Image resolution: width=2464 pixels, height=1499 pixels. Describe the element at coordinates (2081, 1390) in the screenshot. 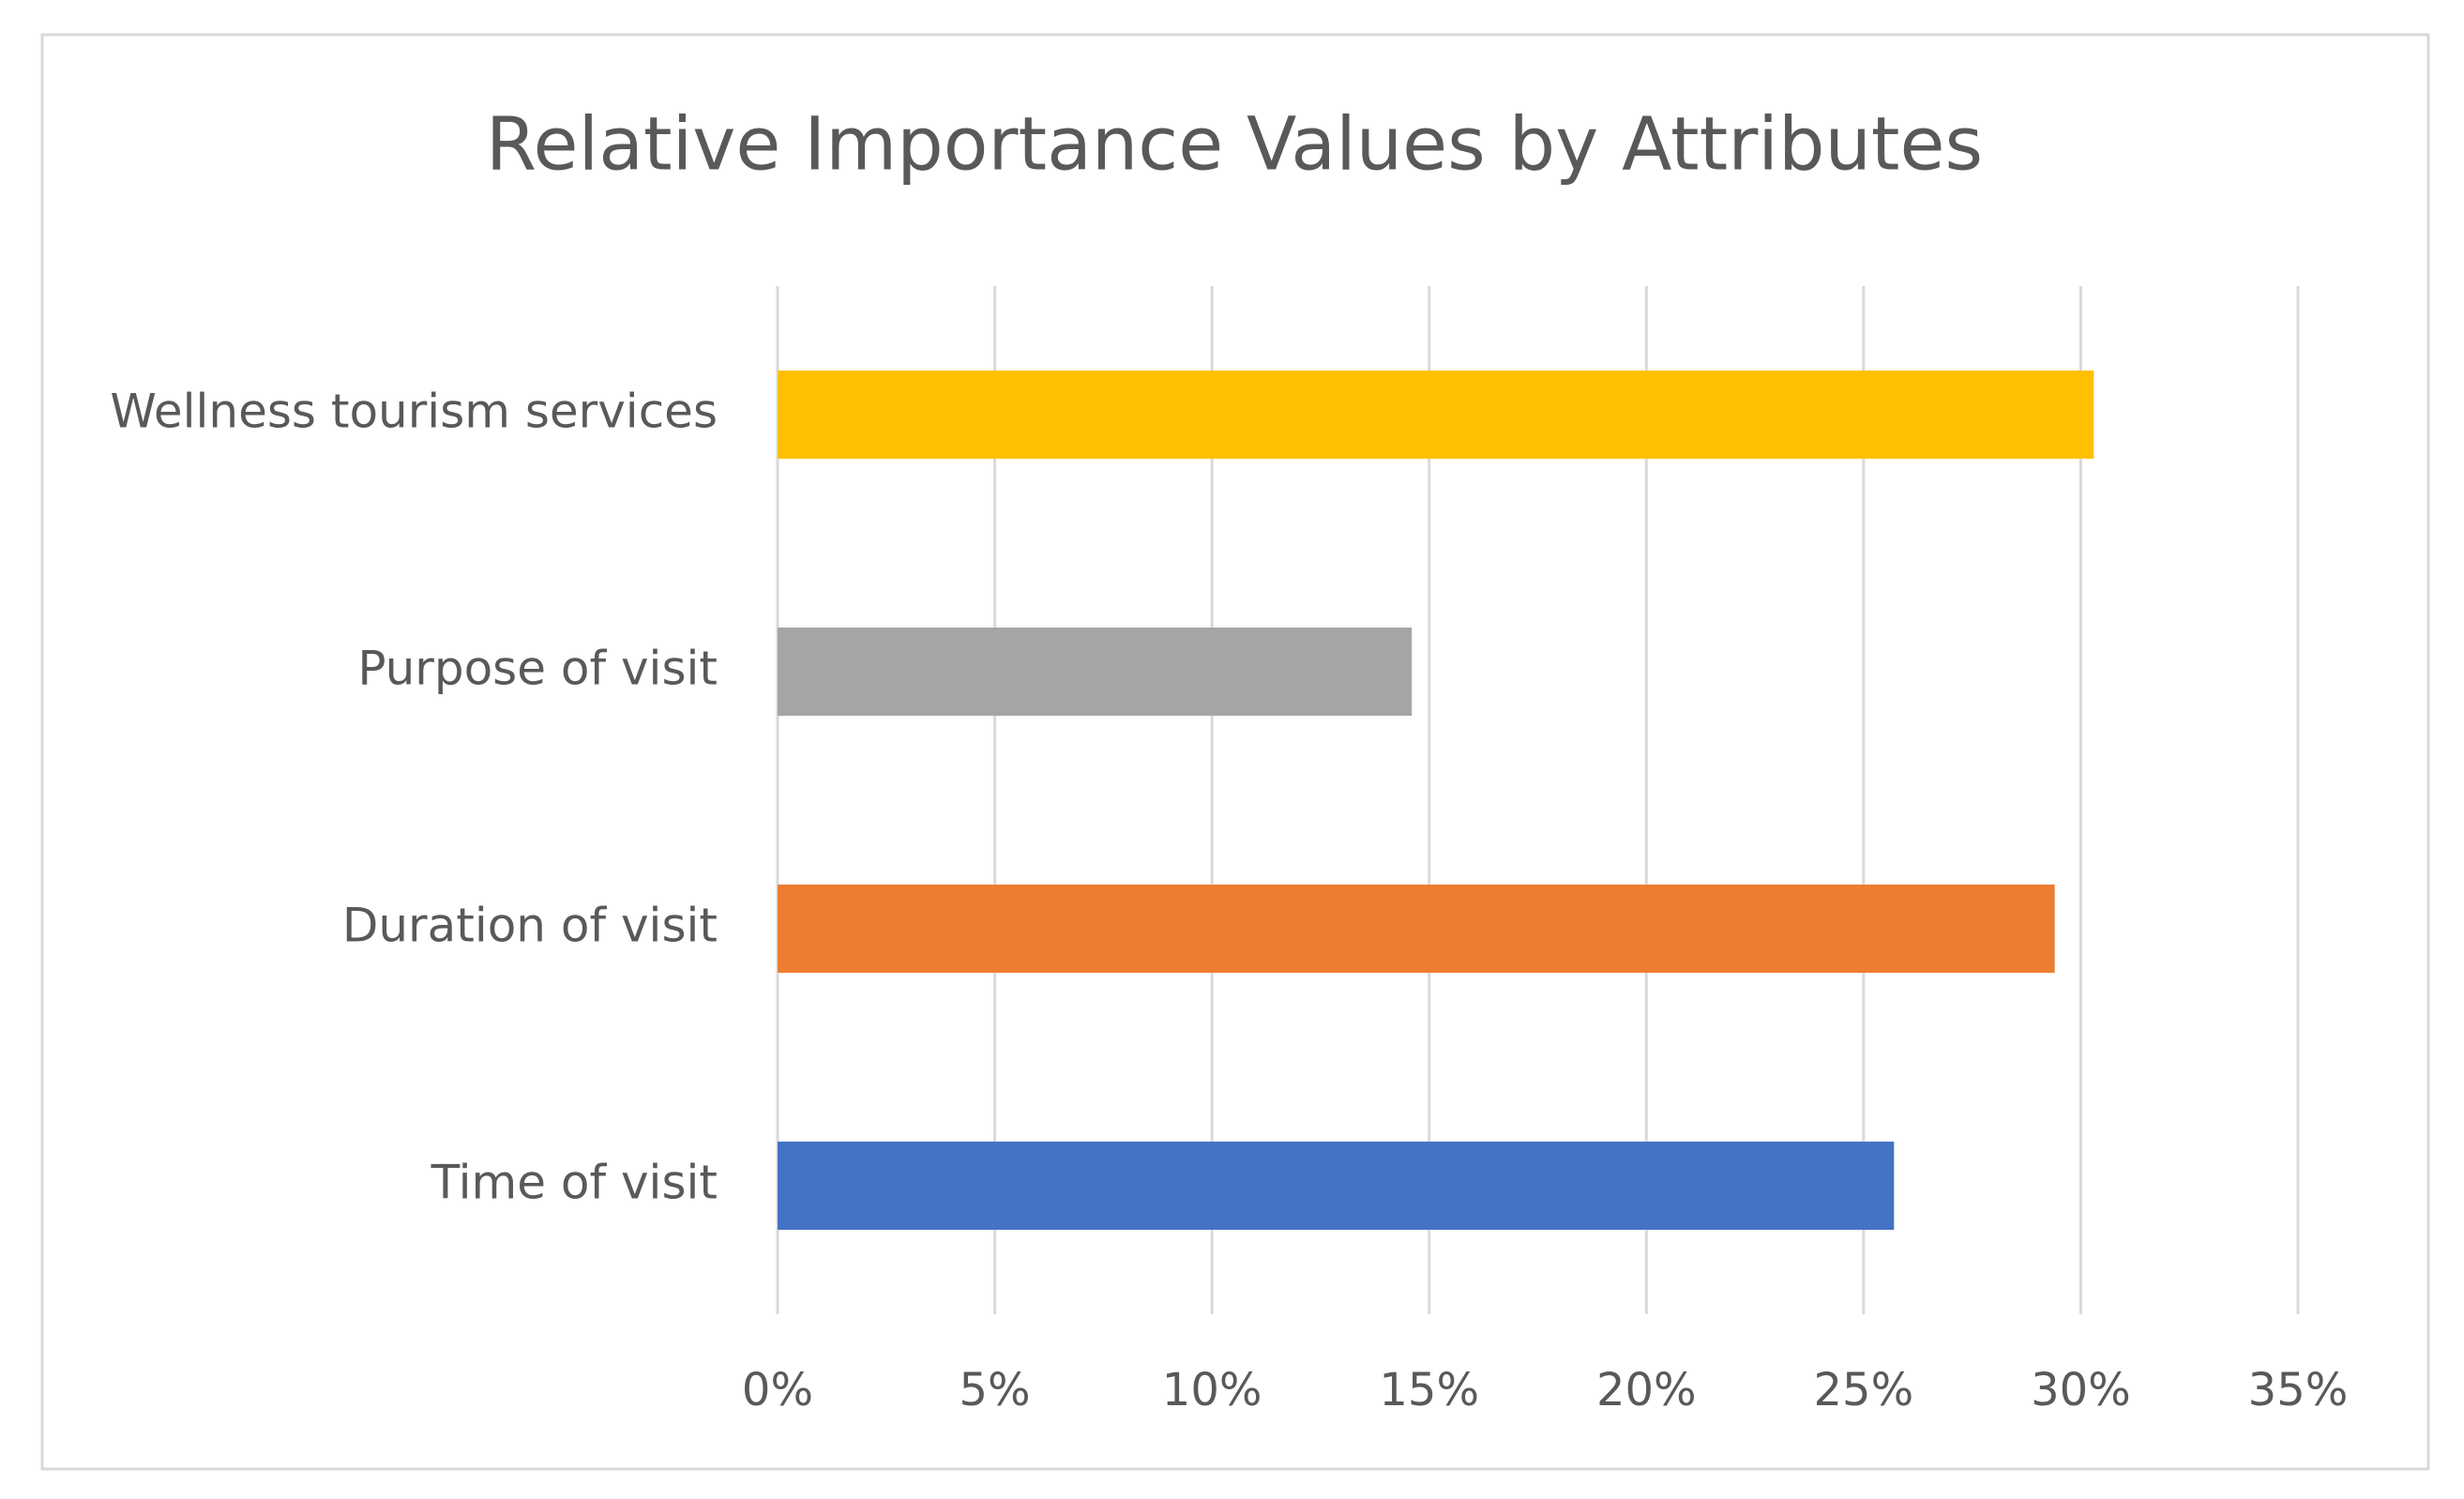

I see `x-tick-label: 30%` at that location.